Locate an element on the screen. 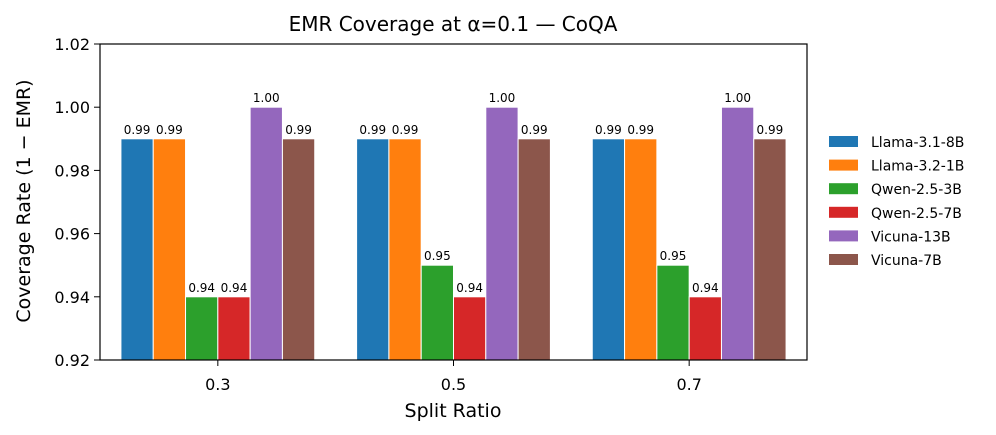  legend-label: Qwen-2.5-7B is located at coordinates (916, 214).